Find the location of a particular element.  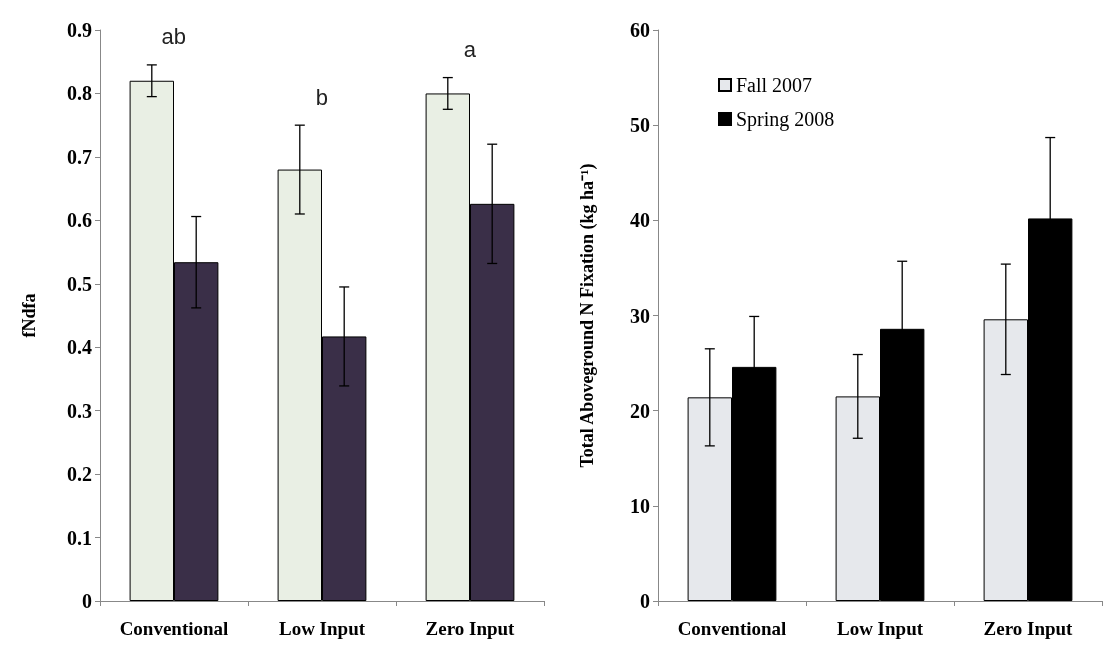

annotation: ab is located at coordinates (174, 37).